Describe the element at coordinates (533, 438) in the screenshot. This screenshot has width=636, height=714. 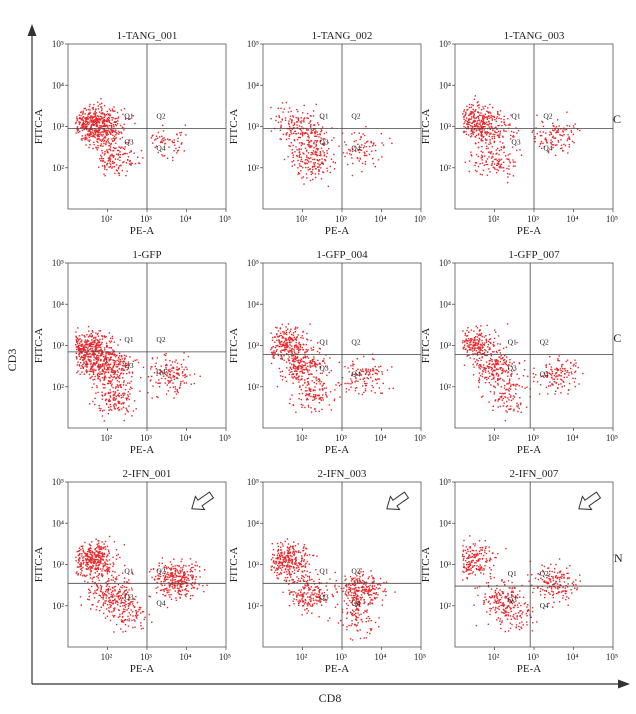
I see `x-tick-label: 10³` at that location.